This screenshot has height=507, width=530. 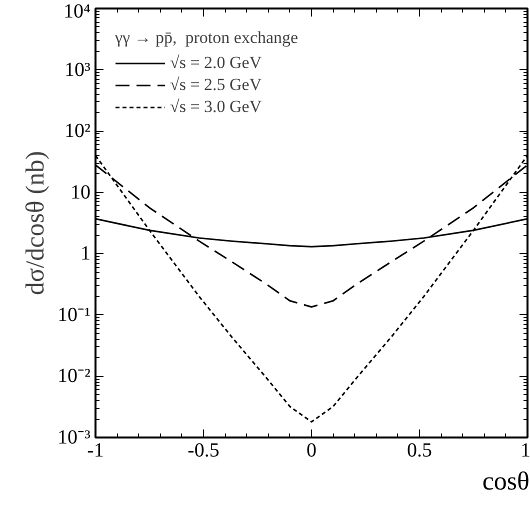 What do you see at coordinates (77, 131) in the screenshot?
I see `y-tick-label: 10²` at bounding box center [77, 131].